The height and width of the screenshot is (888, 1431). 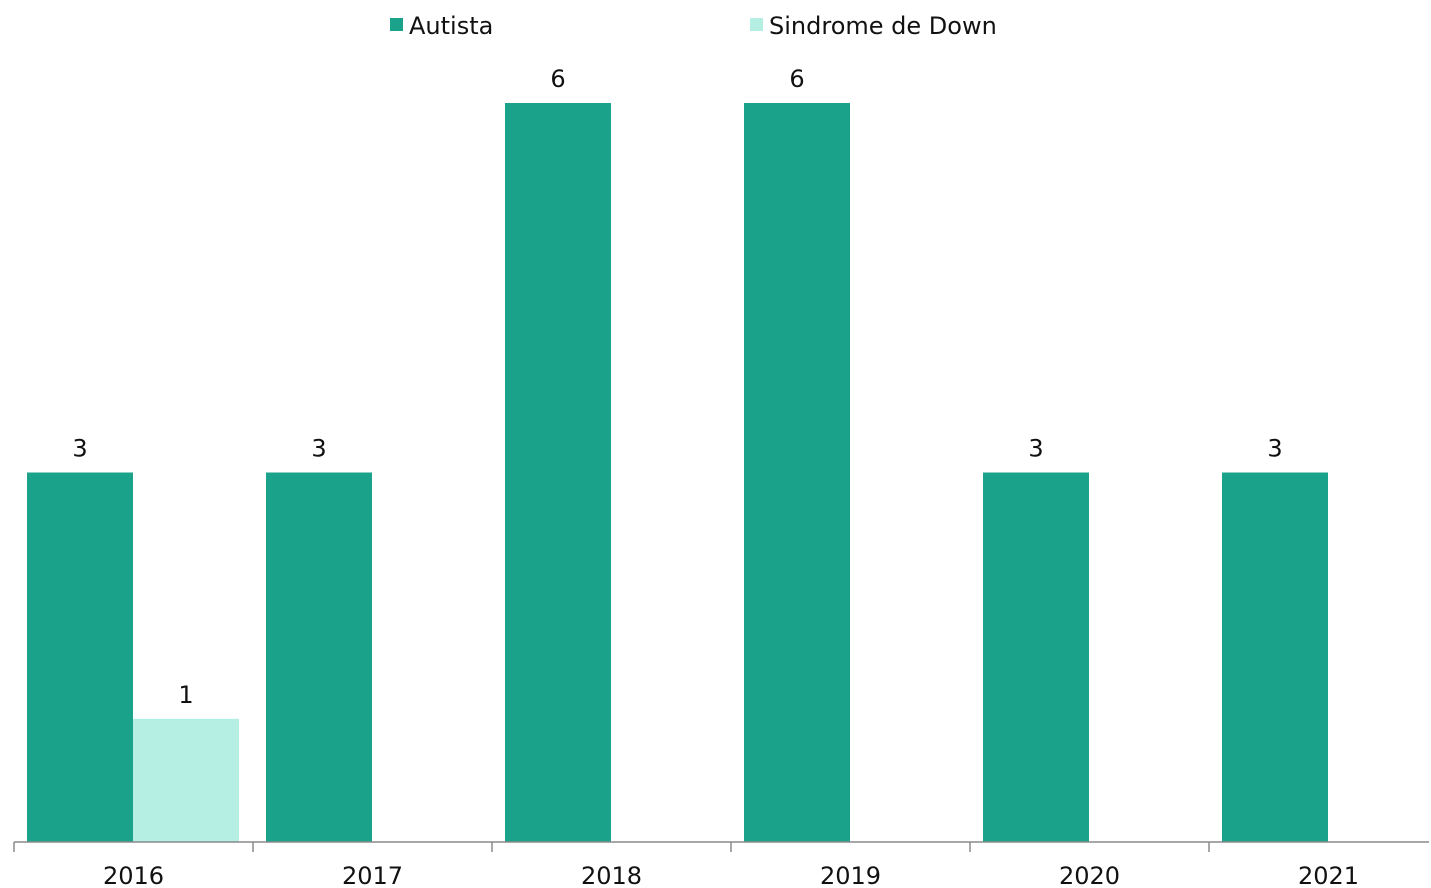 What do you see at coordinates (797, 472) in the screenshot?
I see `bar-0-2019` at bounding box center [797, 472].